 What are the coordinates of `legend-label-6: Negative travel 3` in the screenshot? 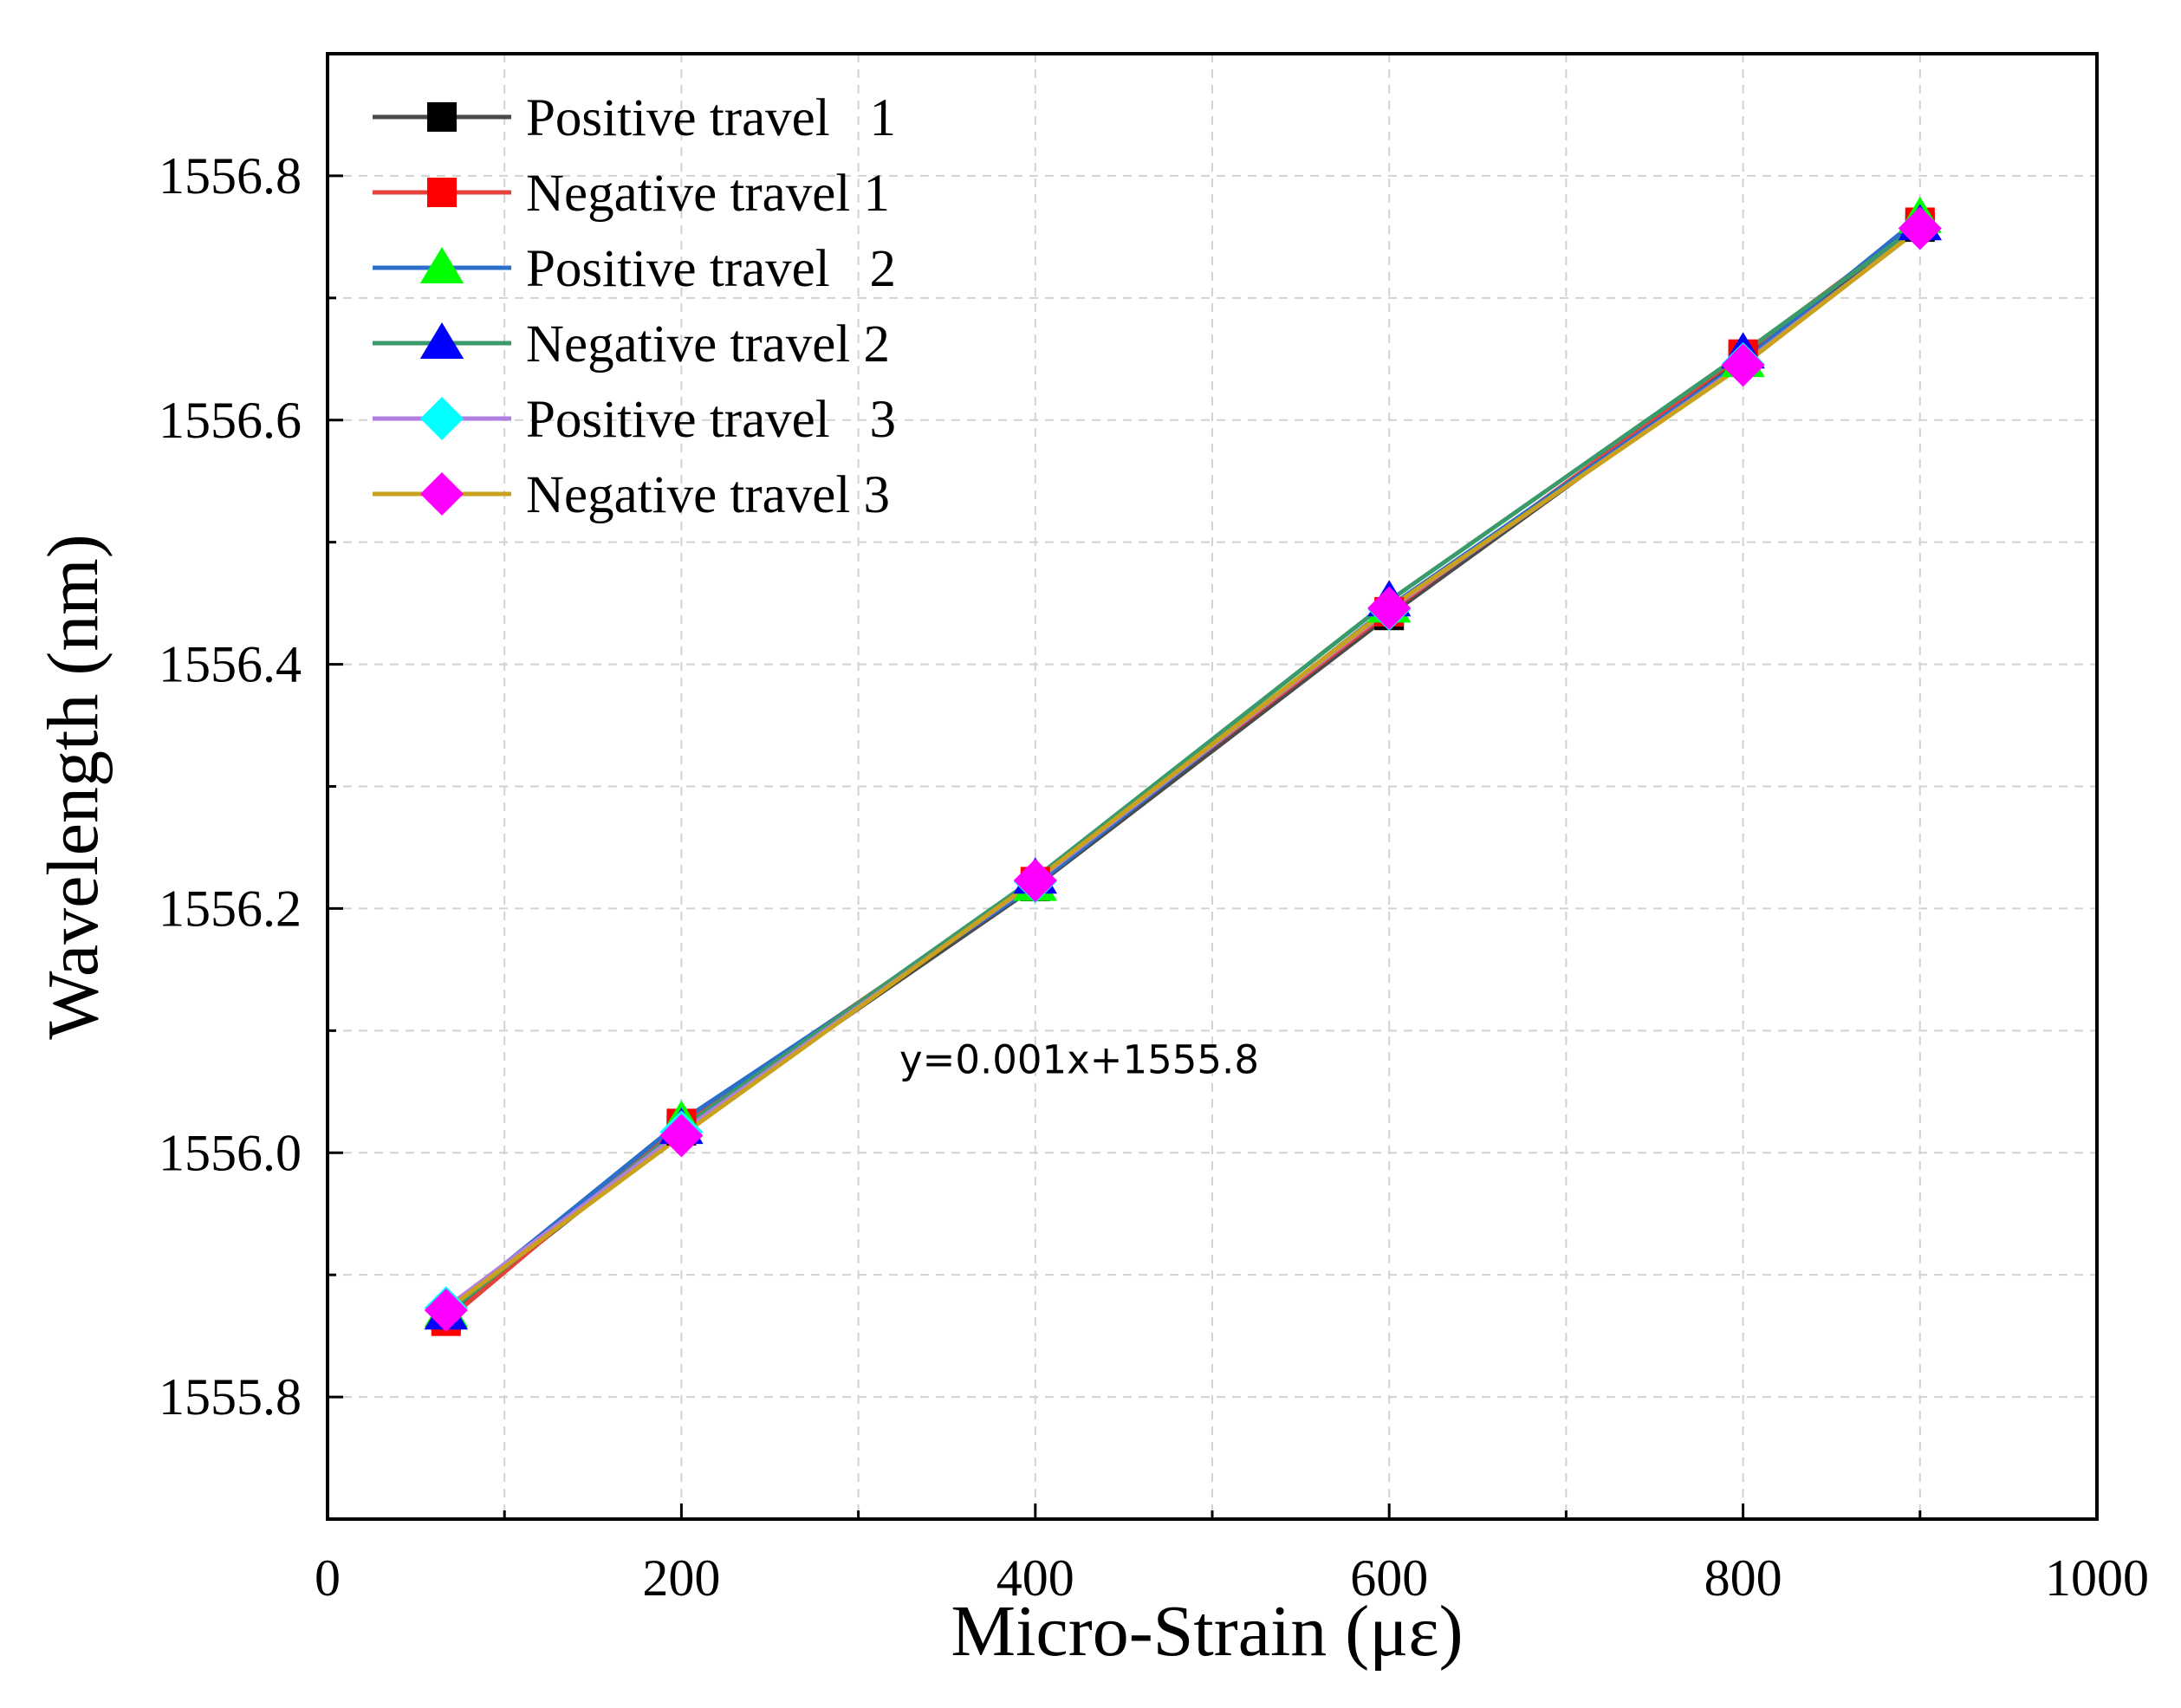 It's located at (708, 495).